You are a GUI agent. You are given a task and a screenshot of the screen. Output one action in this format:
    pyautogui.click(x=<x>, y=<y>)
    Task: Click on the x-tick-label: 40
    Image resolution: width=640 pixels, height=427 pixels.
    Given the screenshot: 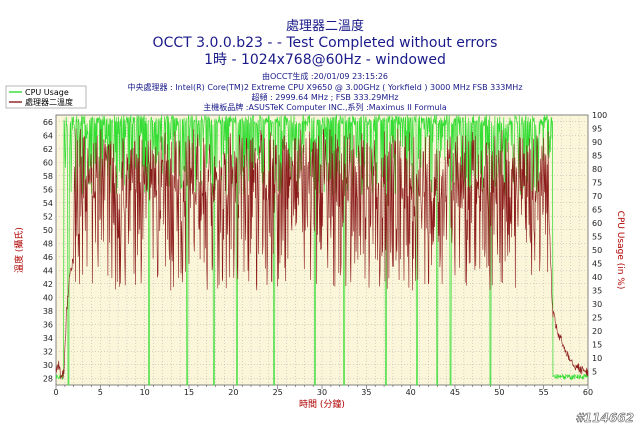 What is the action you would take?
    pyautogui.click(x=411, y=392)
    